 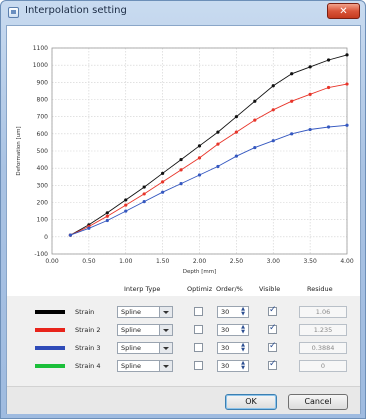 What do you see at coordinates (88, 348) in the screenshot?
I see `row-name: Strain 3` at bounding box center [88, 348].